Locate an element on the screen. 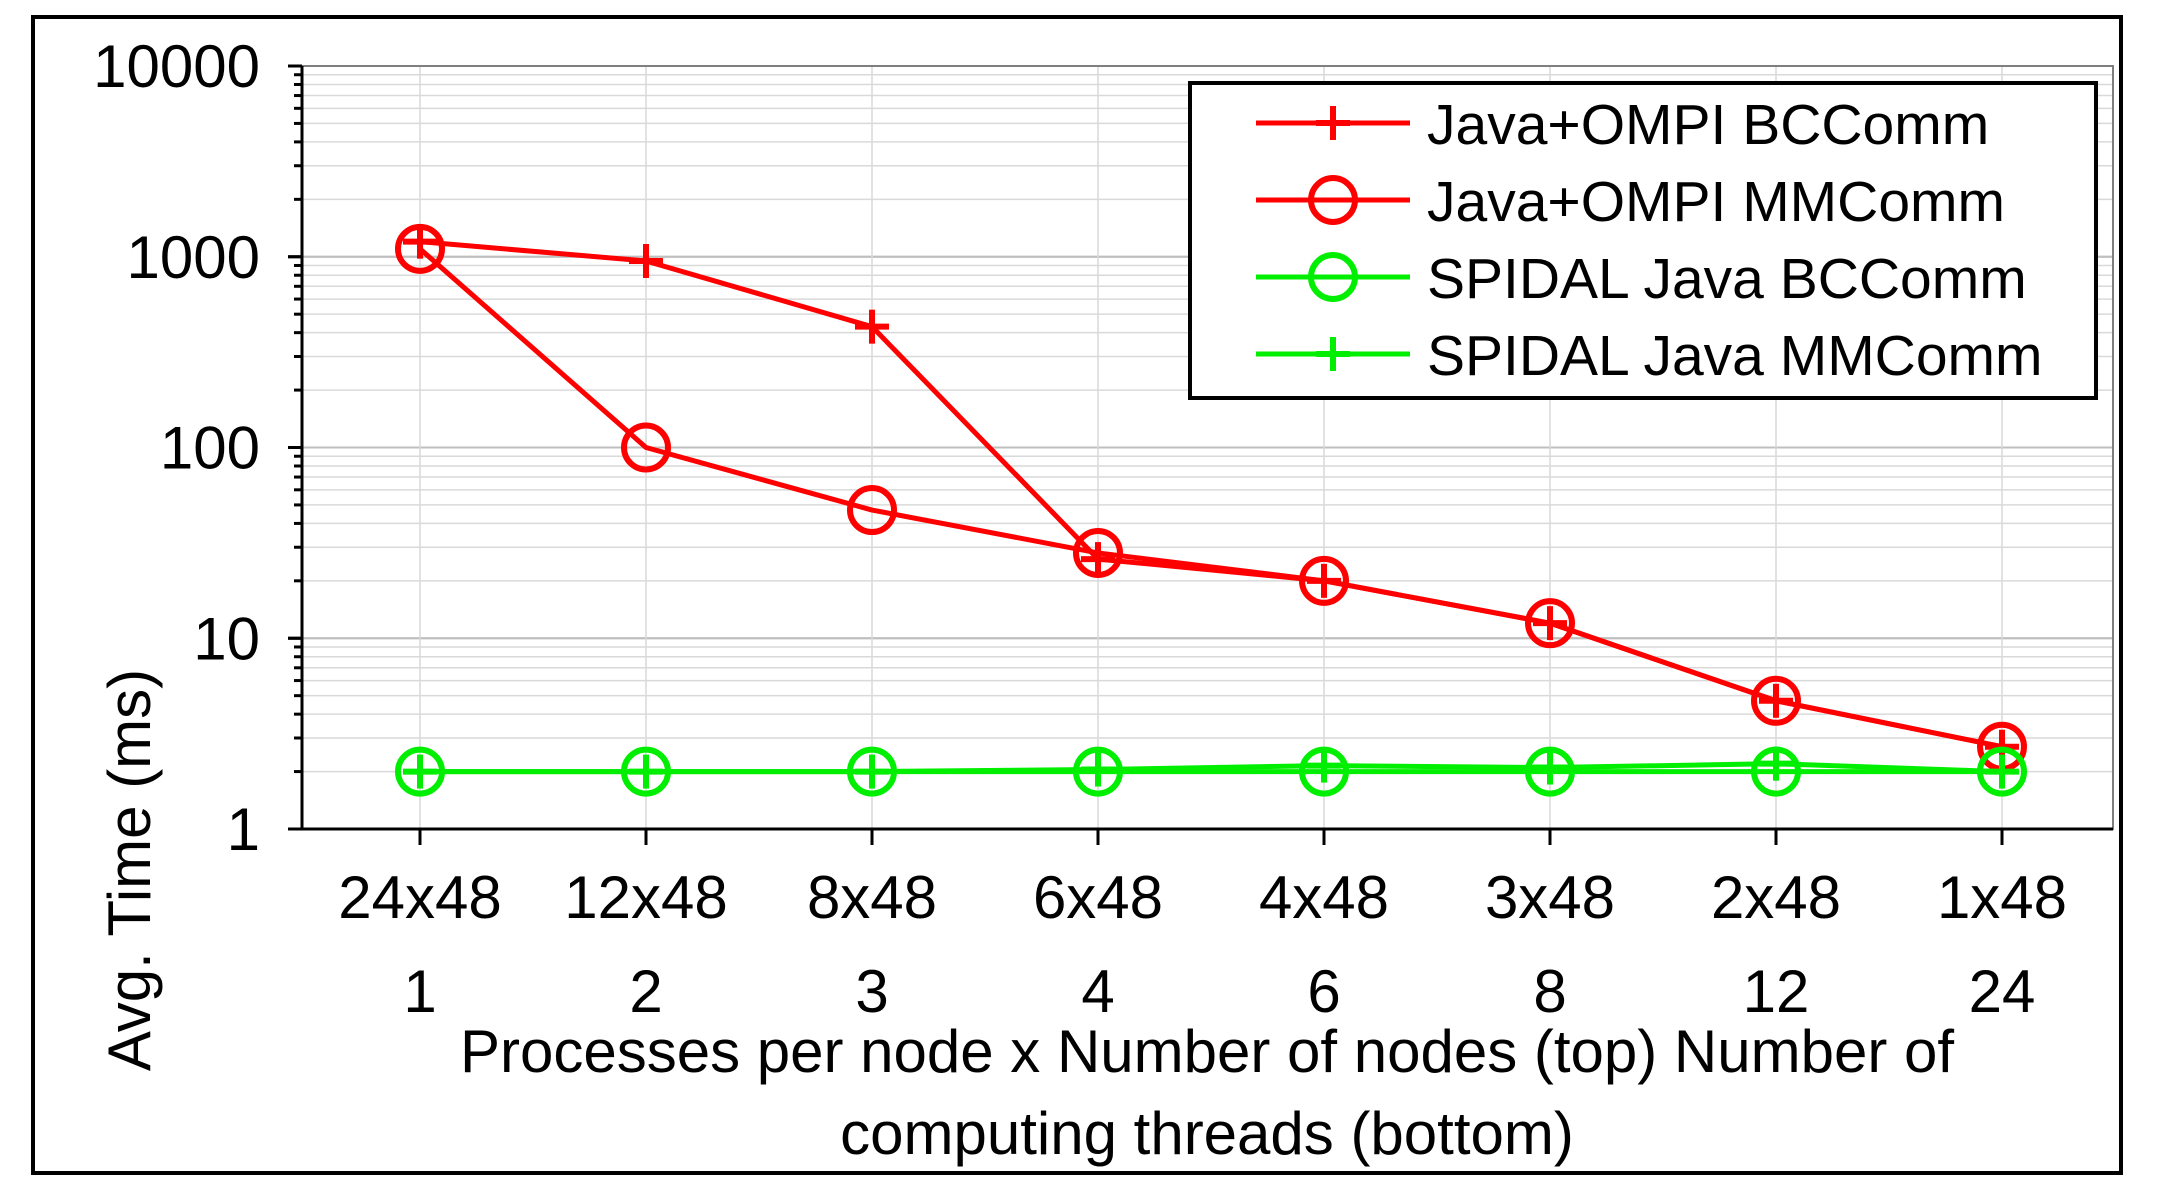 The image size is (2158, 1200). legend-entry: Java+OMPI BCComm is located at coordinates (1622, 125).